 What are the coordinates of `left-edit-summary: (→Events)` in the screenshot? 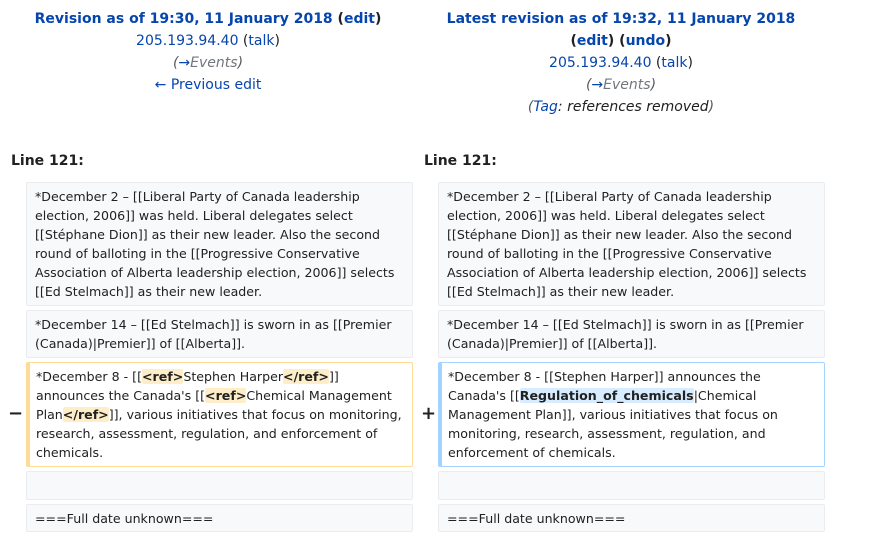 It's located at (208, 63).